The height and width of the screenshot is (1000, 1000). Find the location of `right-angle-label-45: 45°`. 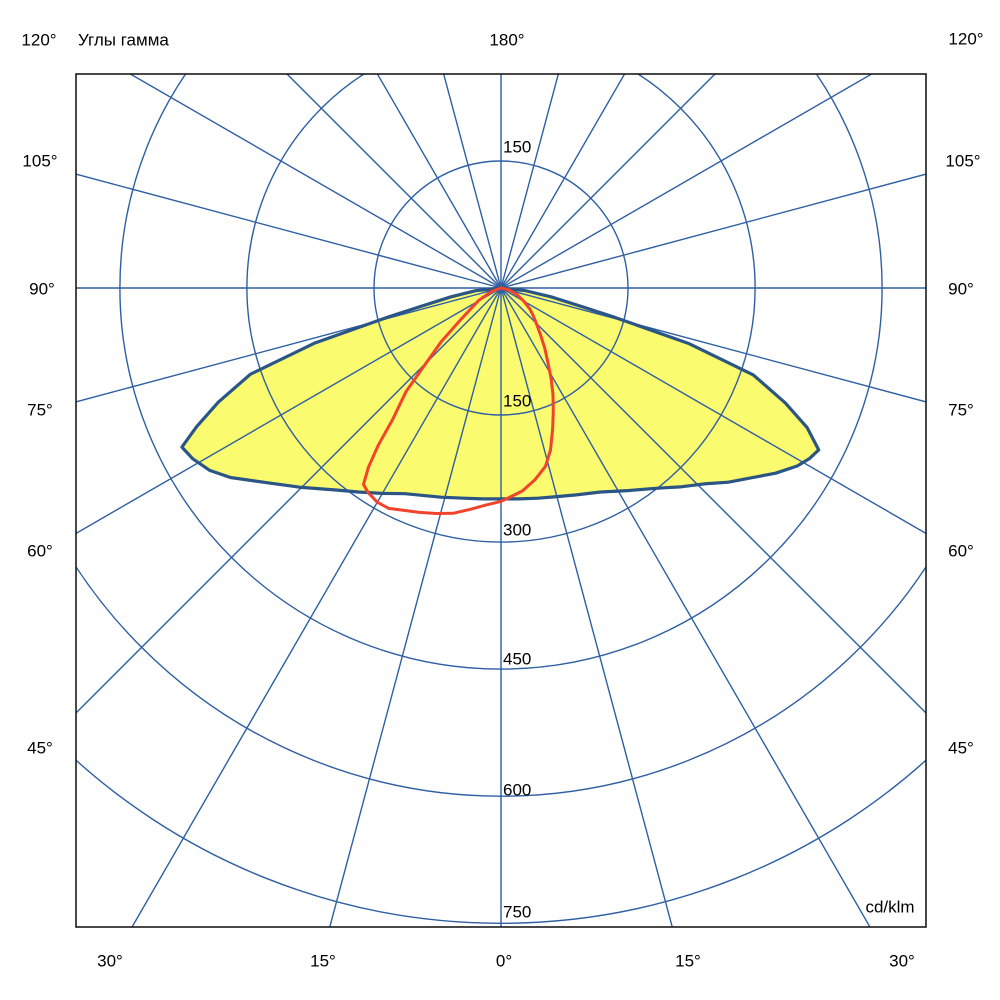

right-angle-label-45: 45° is located at coordinates (961, 748).